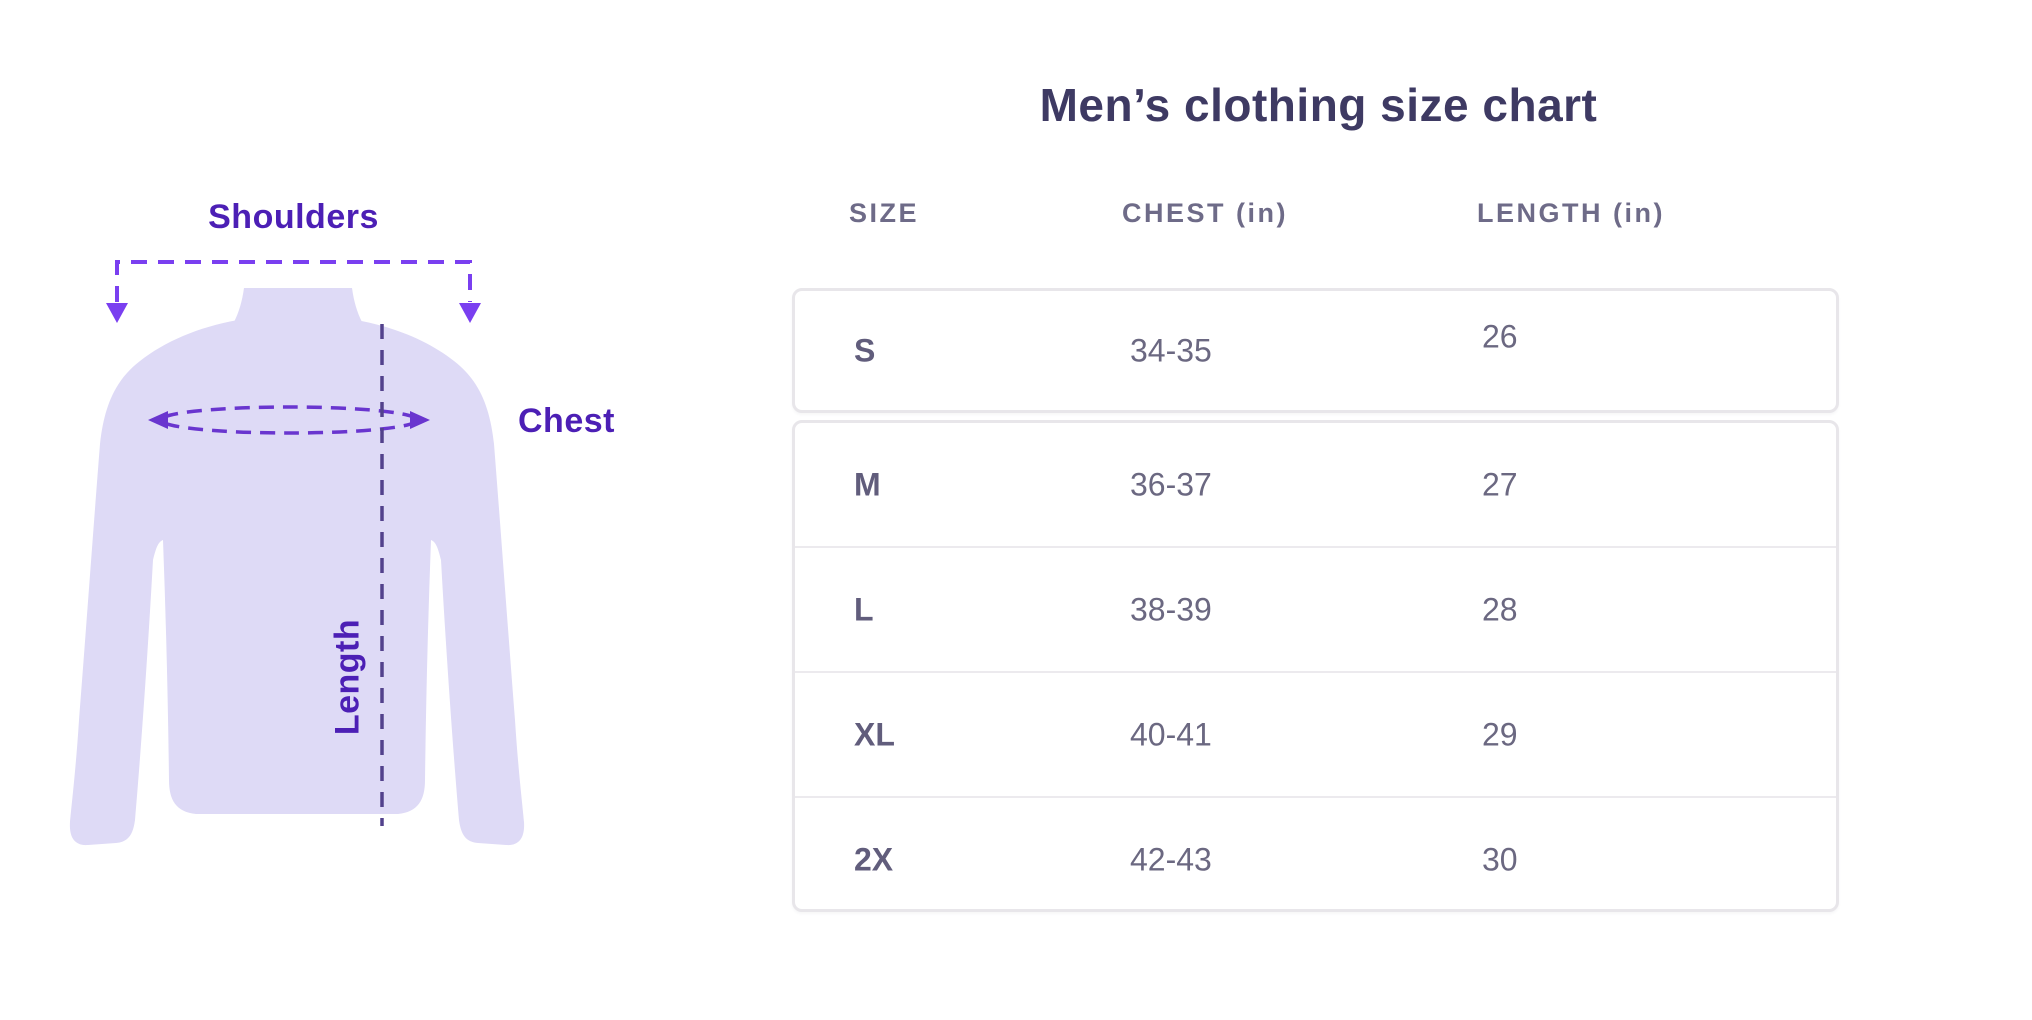  Describe the element at coordinates (293, 281) in the screenshot. I see `shoulders-measure-bracket` at that location.